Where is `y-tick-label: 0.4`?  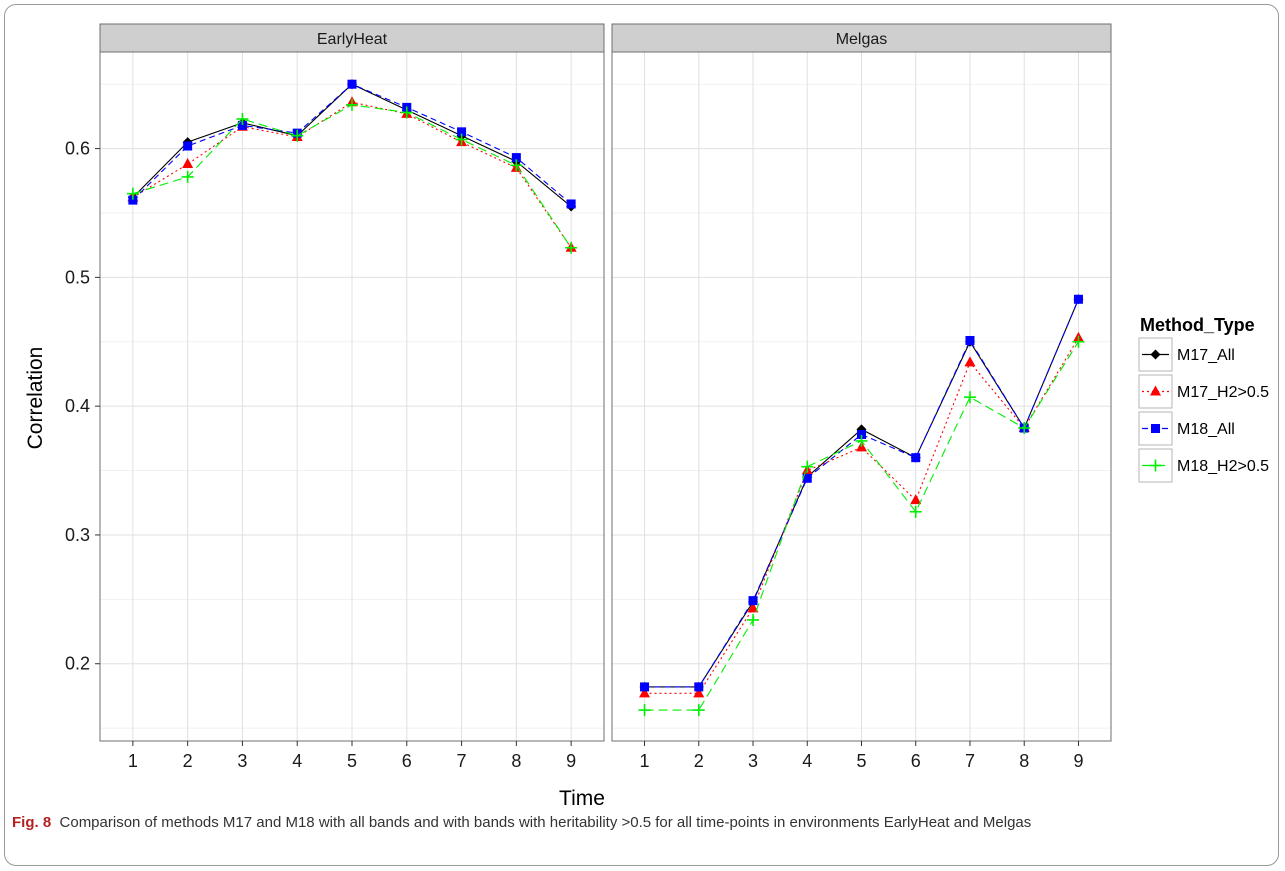 y-tick-label: 0.4 is located at coordinates (77, 406).